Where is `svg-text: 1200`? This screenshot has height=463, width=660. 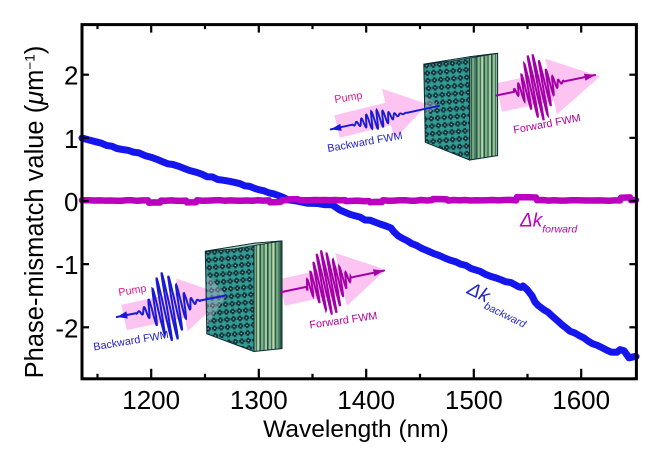
svg-text: 1200 is located at coordinates (151, 400).